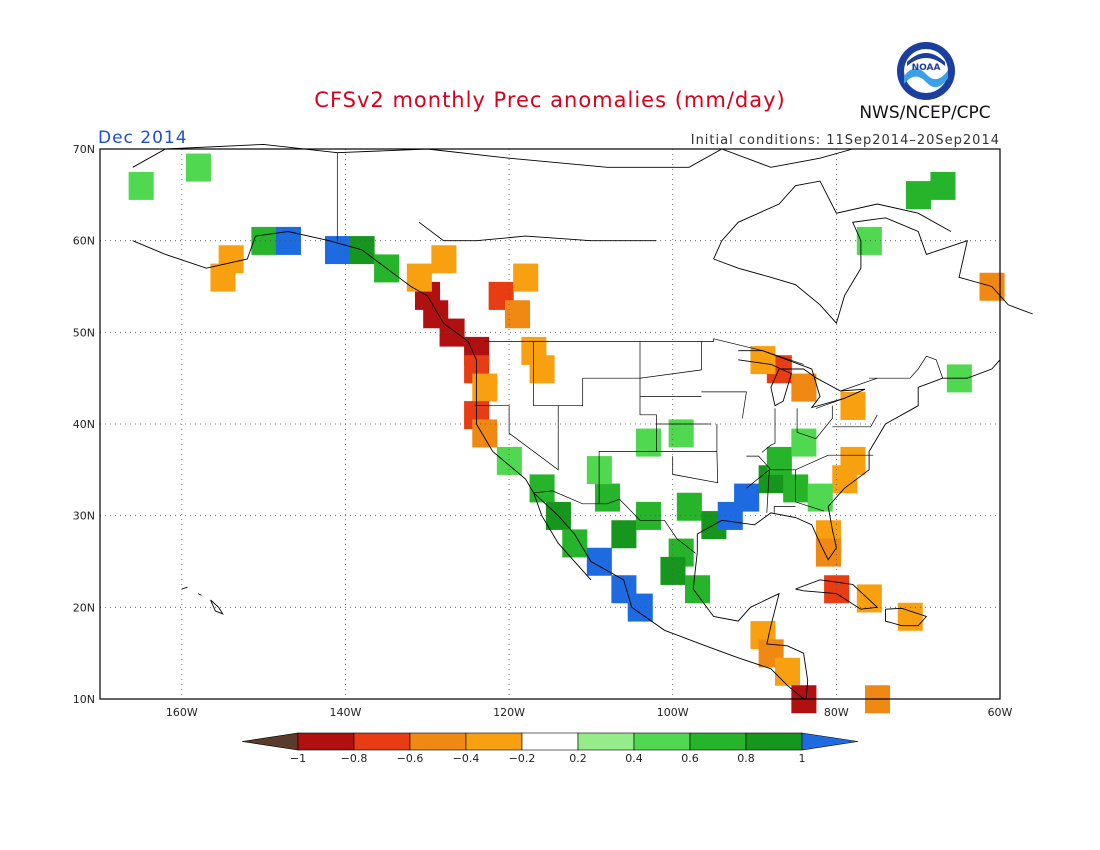  I want to click on lat-tick-label: 50N, so click(84, 332).